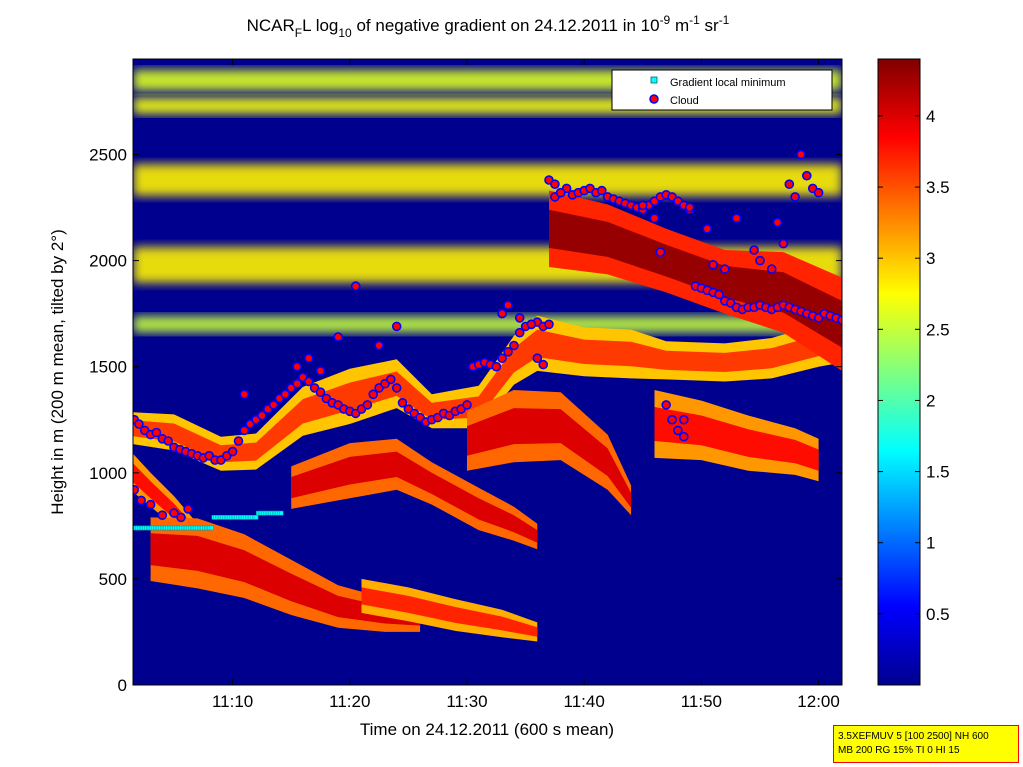 The image size is (1023, 767). I want to click on colorbar-tick-label: 1, so click(930, 543).